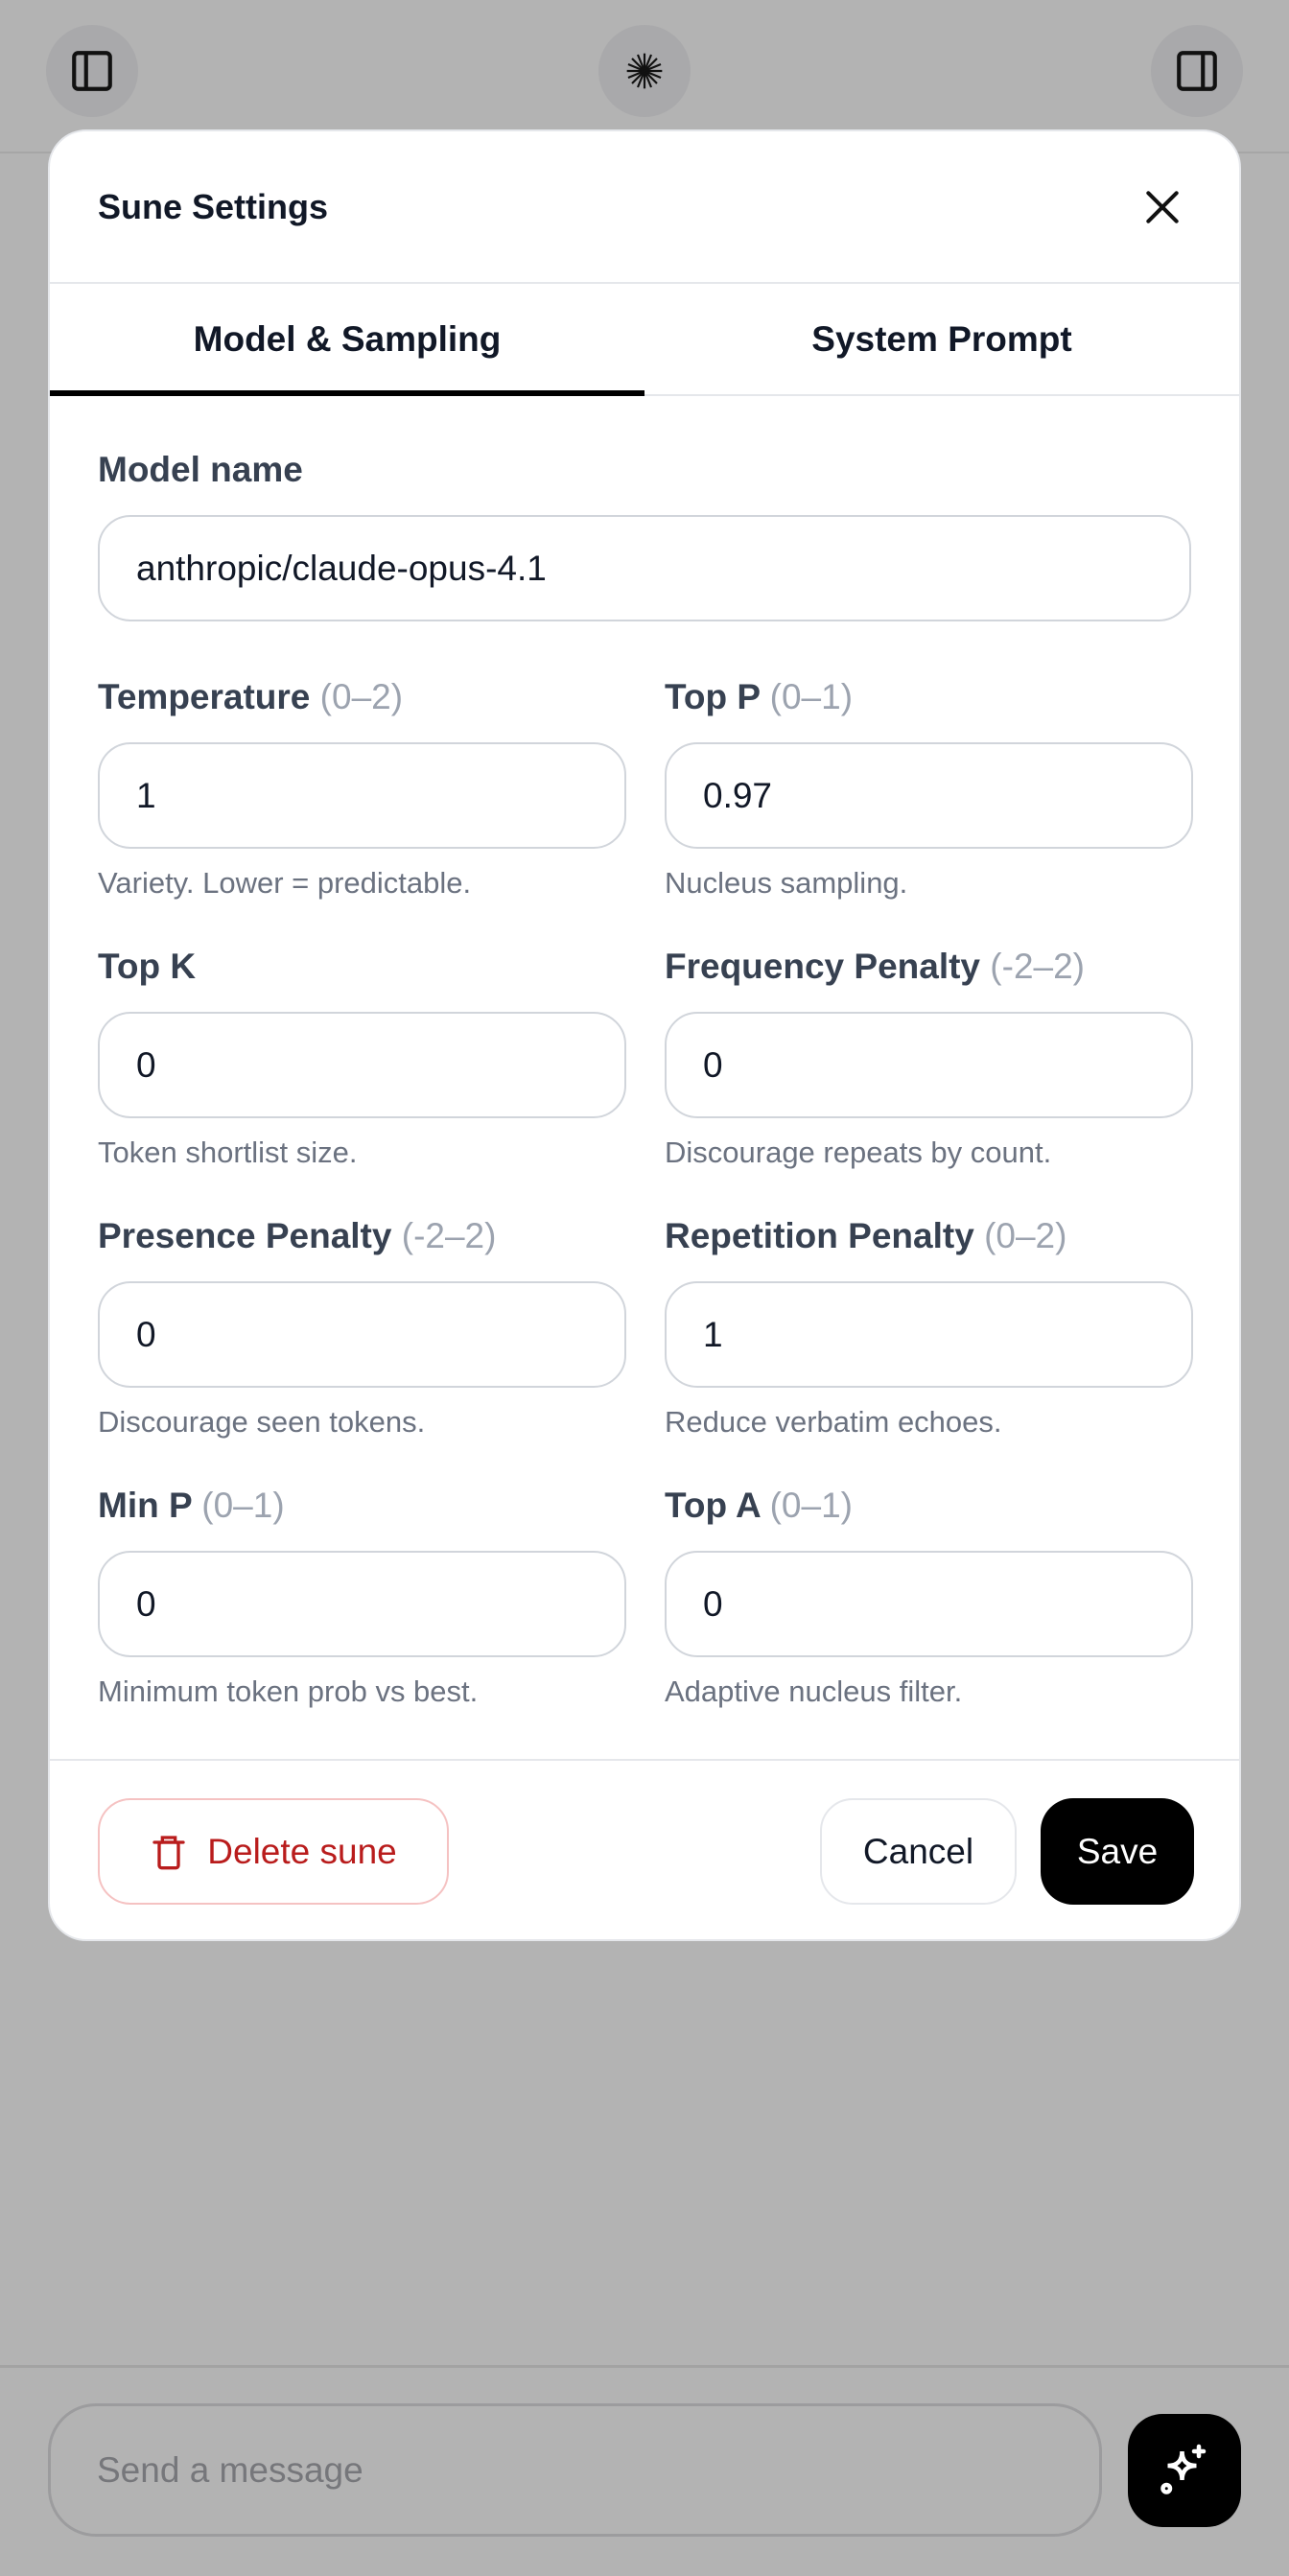 This screenshot has height=2576, width=1289. Describe the element at coordinates (644, 207) in the screenshot. I see `dialog-header: Sune Settings` at that location.